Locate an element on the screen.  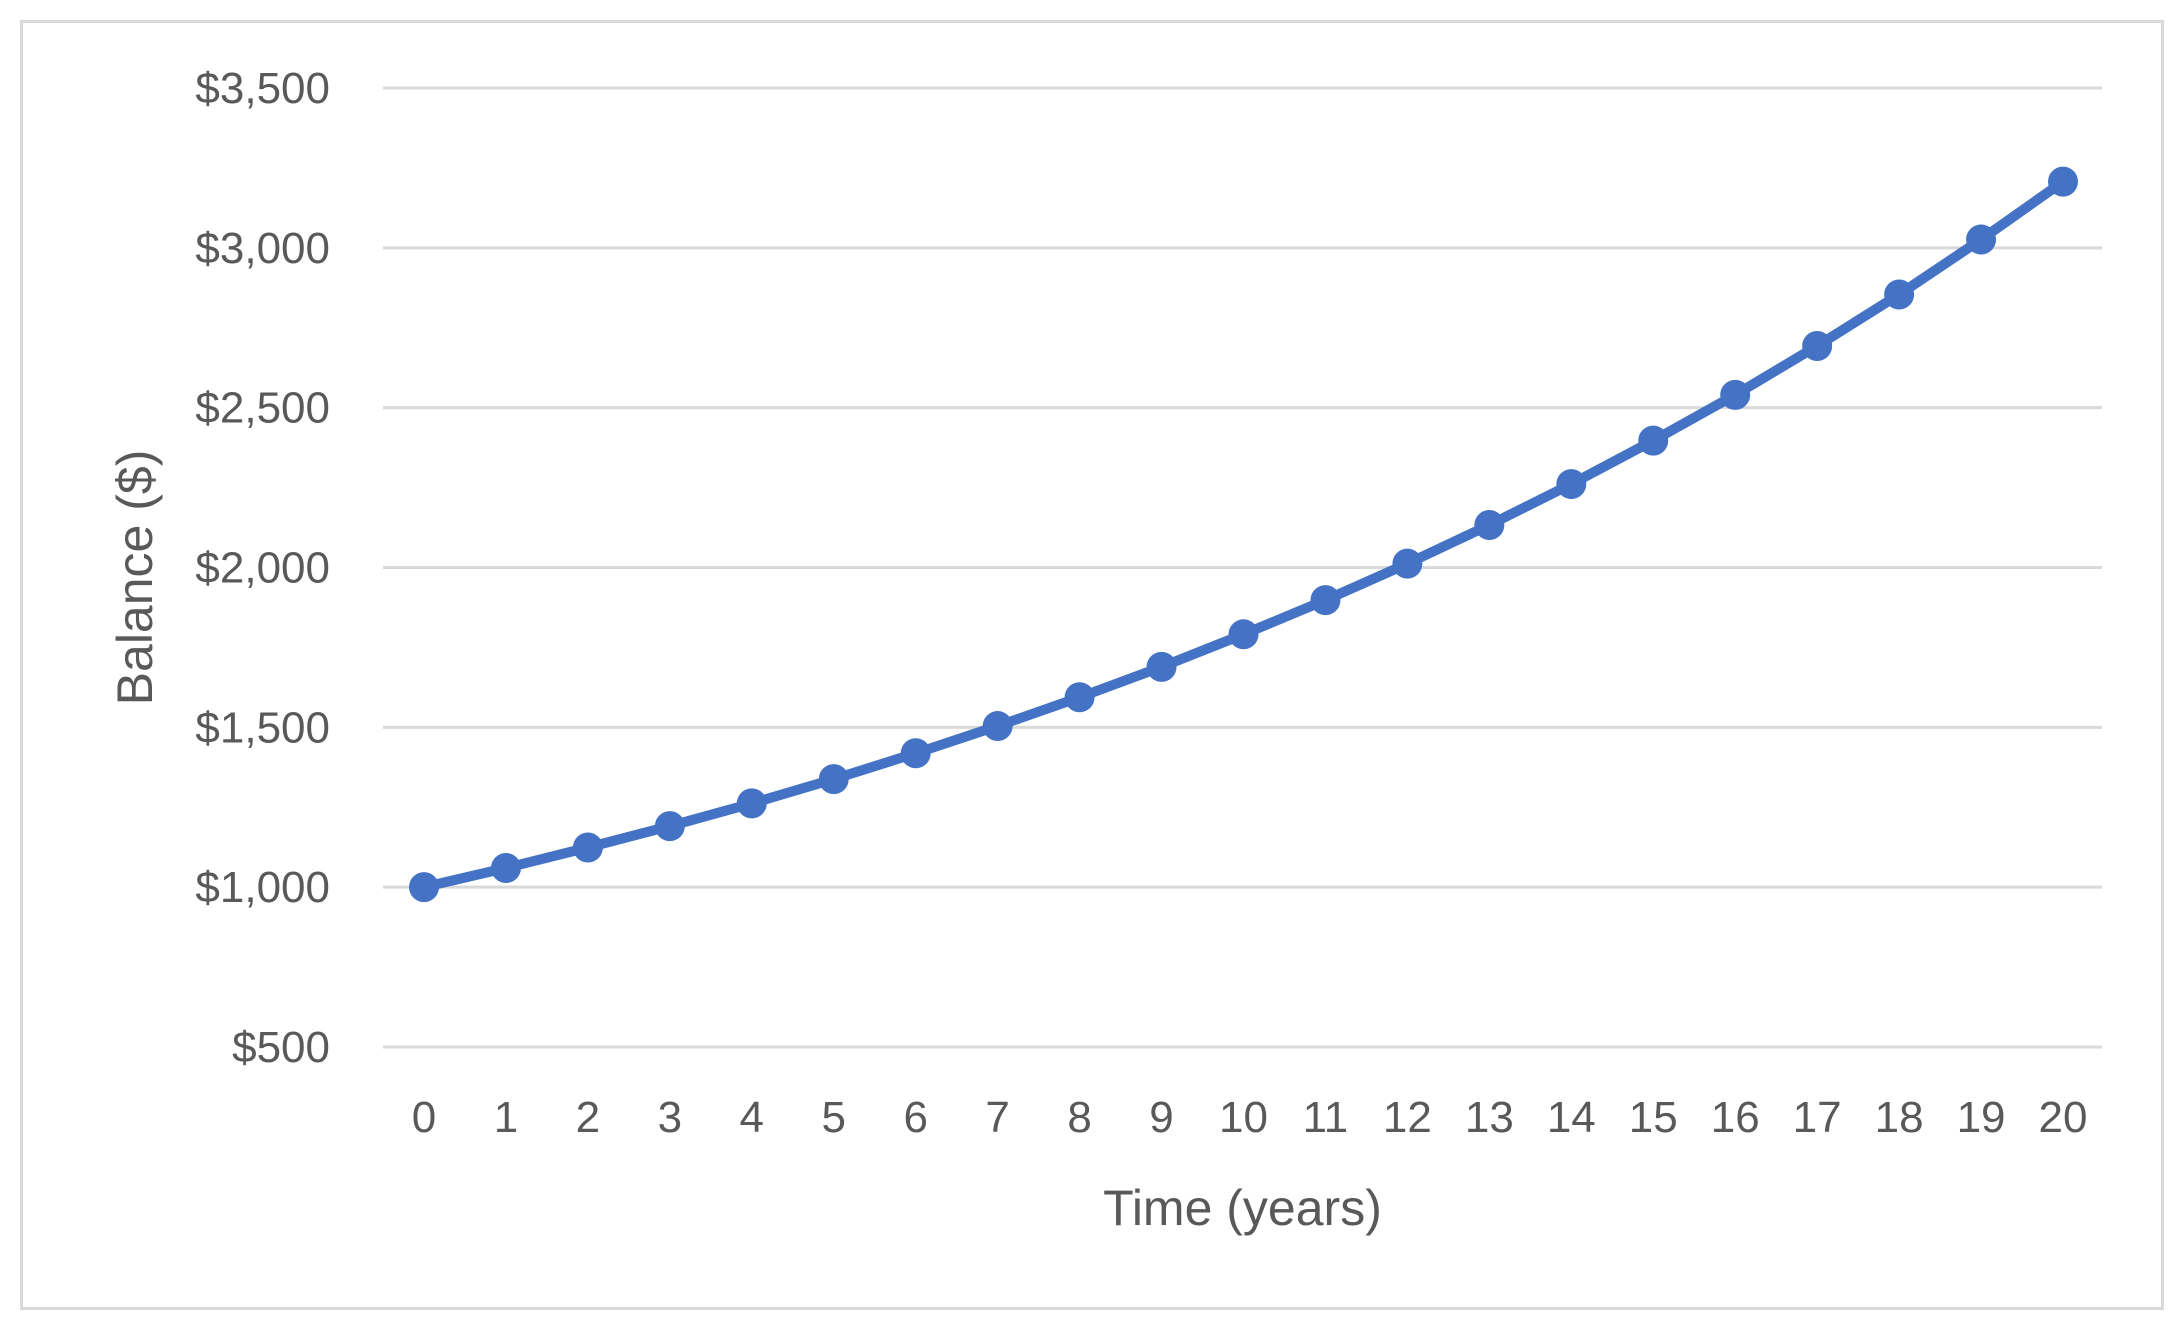
y-tick-label: $3,500 is located at coordinates (262, 88).